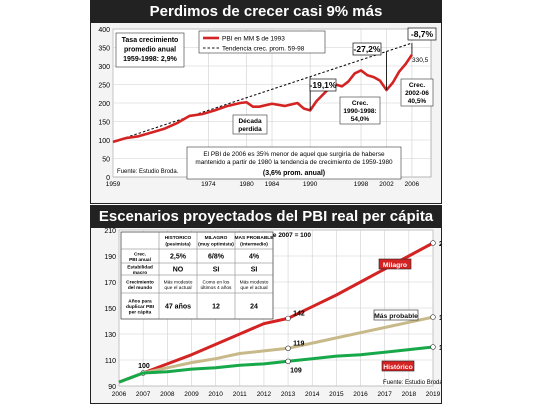  Describe the element at coordinates (110, 231) in the screenshot. I see `y-tick-label: 210` at that location.